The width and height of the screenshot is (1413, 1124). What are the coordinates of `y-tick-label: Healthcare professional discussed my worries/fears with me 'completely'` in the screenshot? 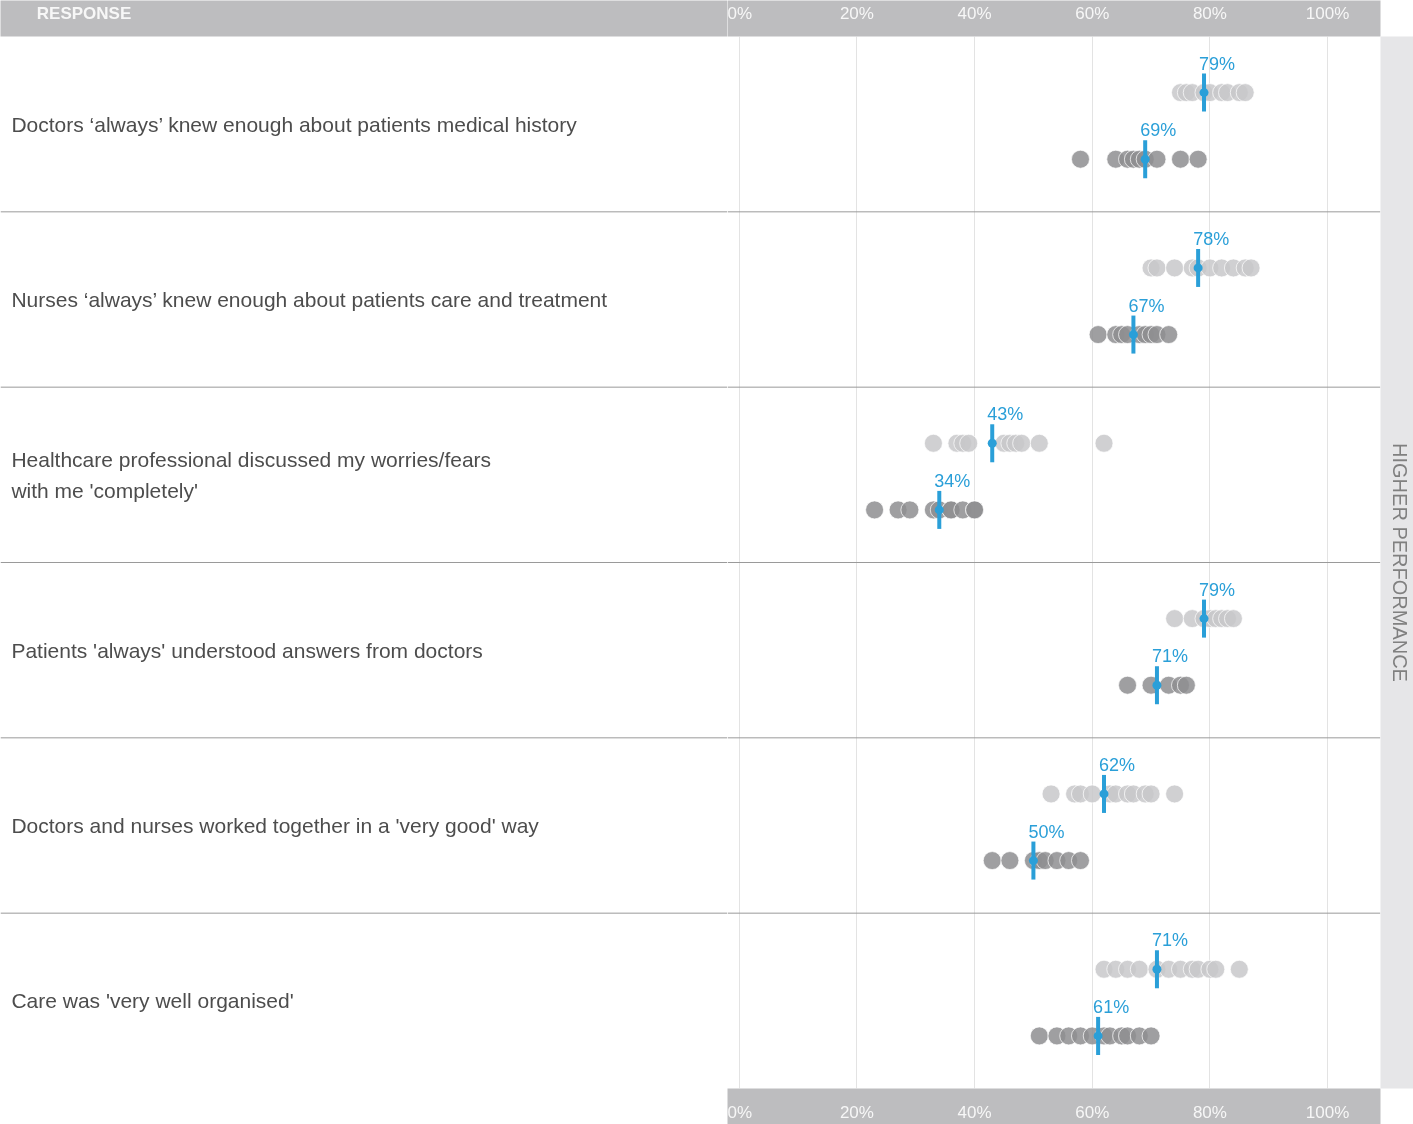 It's located at (251, 474).